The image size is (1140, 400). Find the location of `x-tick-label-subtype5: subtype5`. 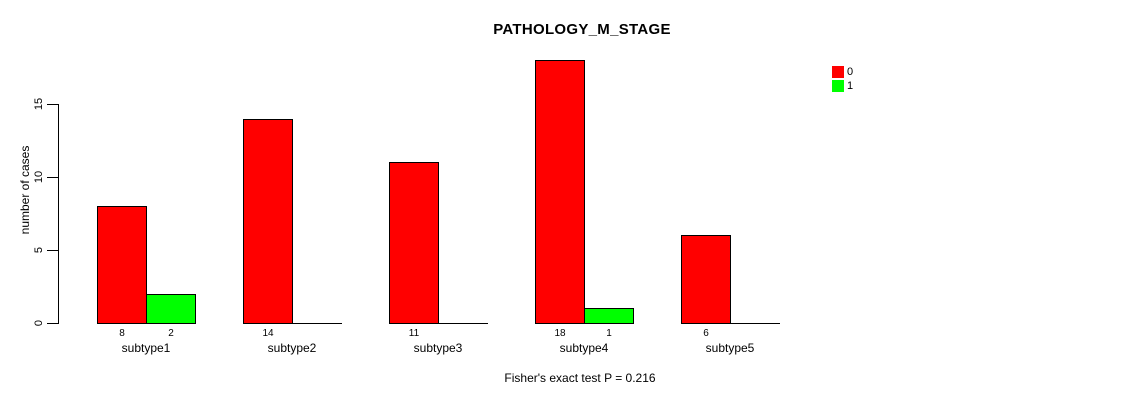

x-tick-label-subtype5: subtype5 is located at coordinates (730, 348).